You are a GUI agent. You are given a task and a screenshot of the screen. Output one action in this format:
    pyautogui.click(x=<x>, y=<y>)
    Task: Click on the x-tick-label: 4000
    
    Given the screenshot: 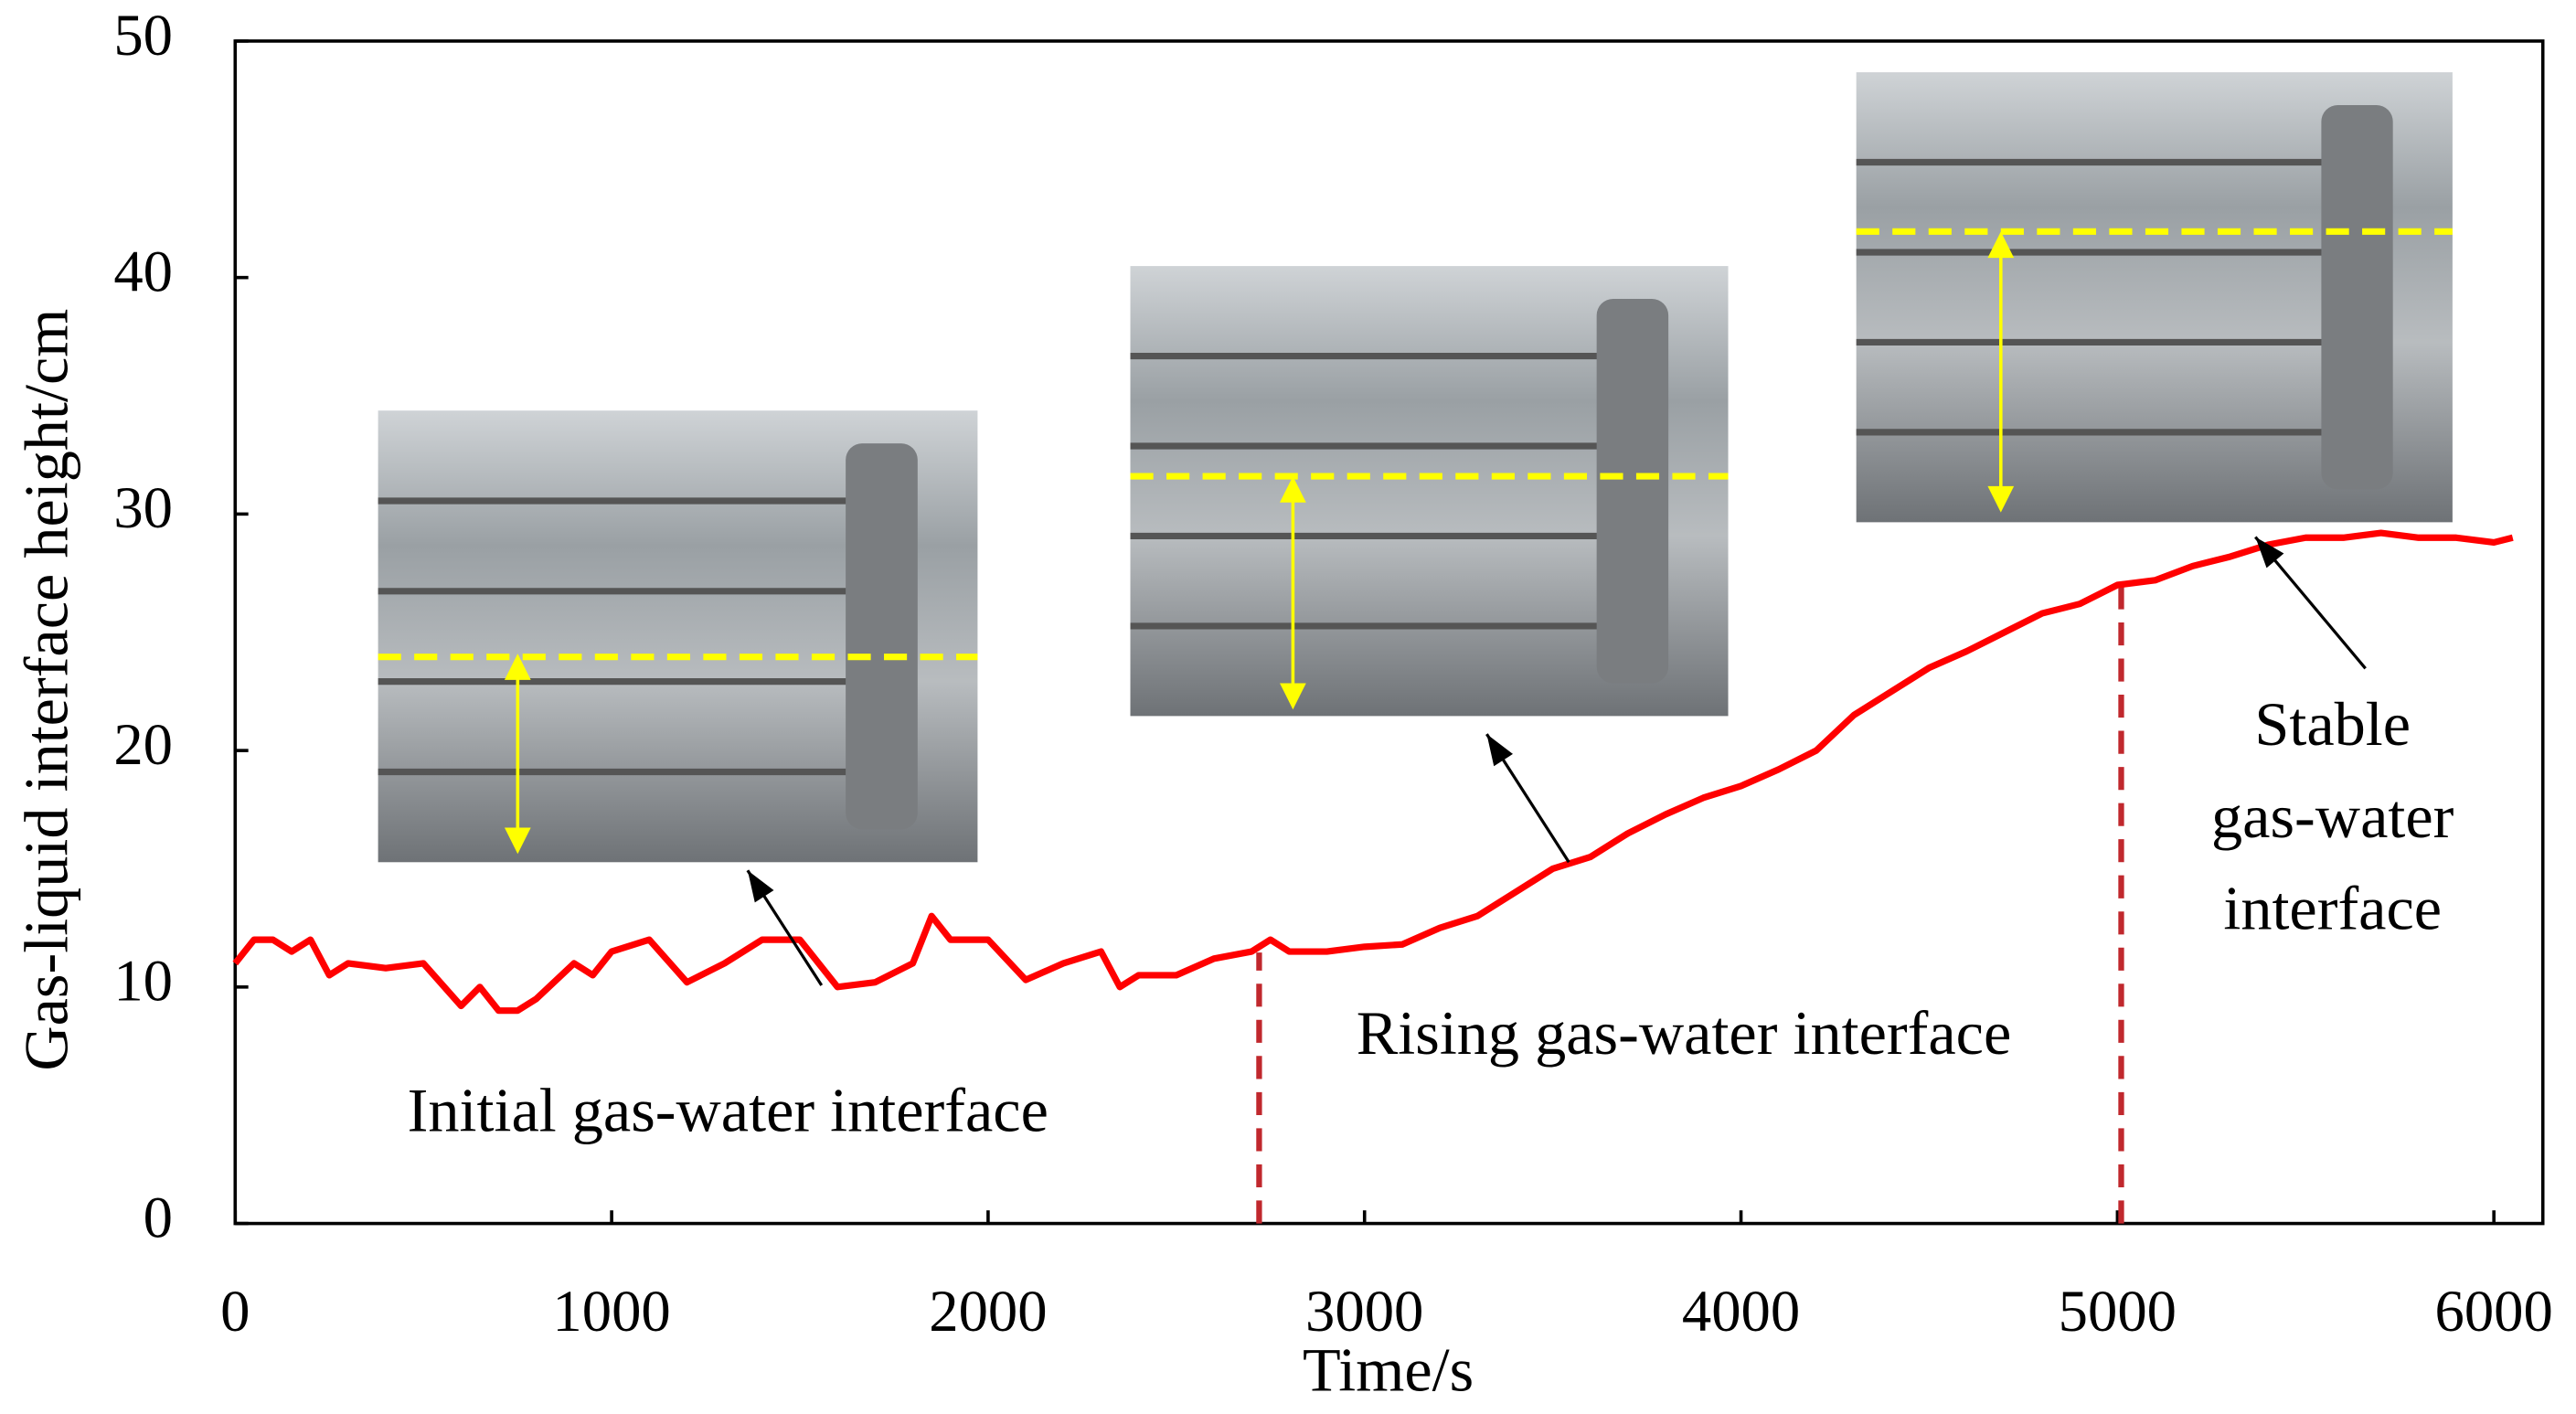 What is the action you would take?
    pyautogui.click(x=1741, y=1311)
    